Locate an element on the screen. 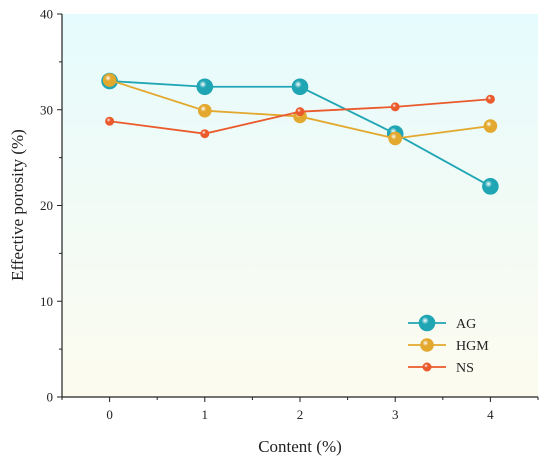 The width and height of the screenshot is (550, 463). y-tick-label: 40 is located at coordinates (46, 14).